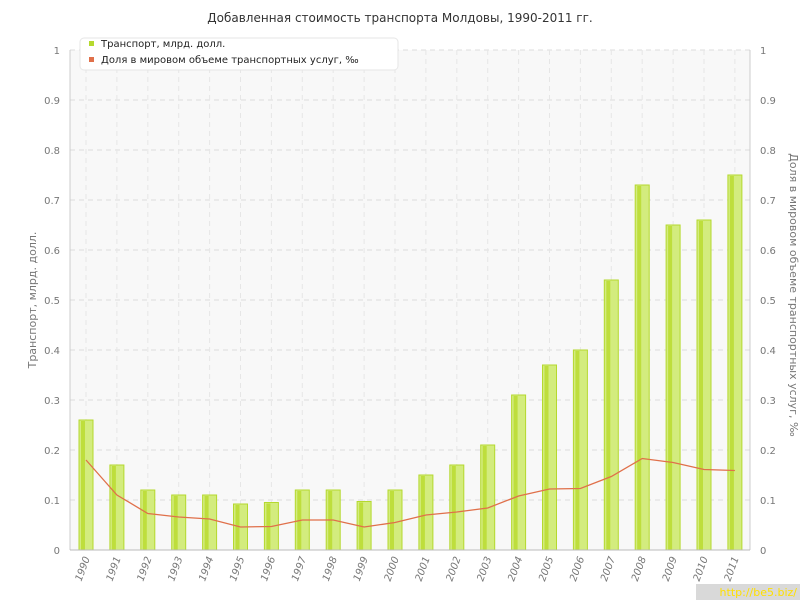  I want to click on x-tick-label-2001: 2001, so click(423, 569).